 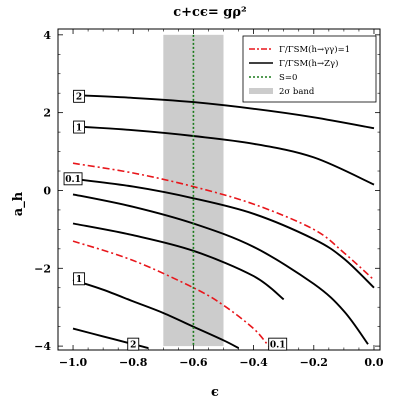 What do you see at coordinates (297, 92) in the screenshot?
I see `legend-label: 2σ band` at bounding box center [297, 92].